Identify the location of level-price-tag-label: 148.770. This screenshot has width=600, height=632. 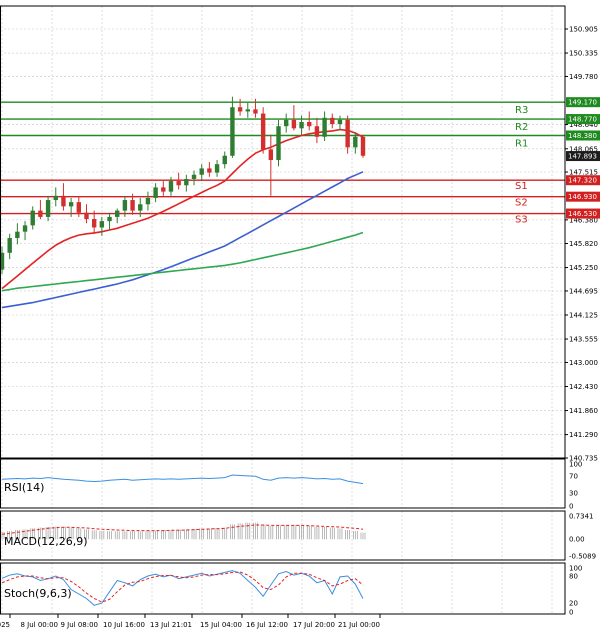
(582, 120).